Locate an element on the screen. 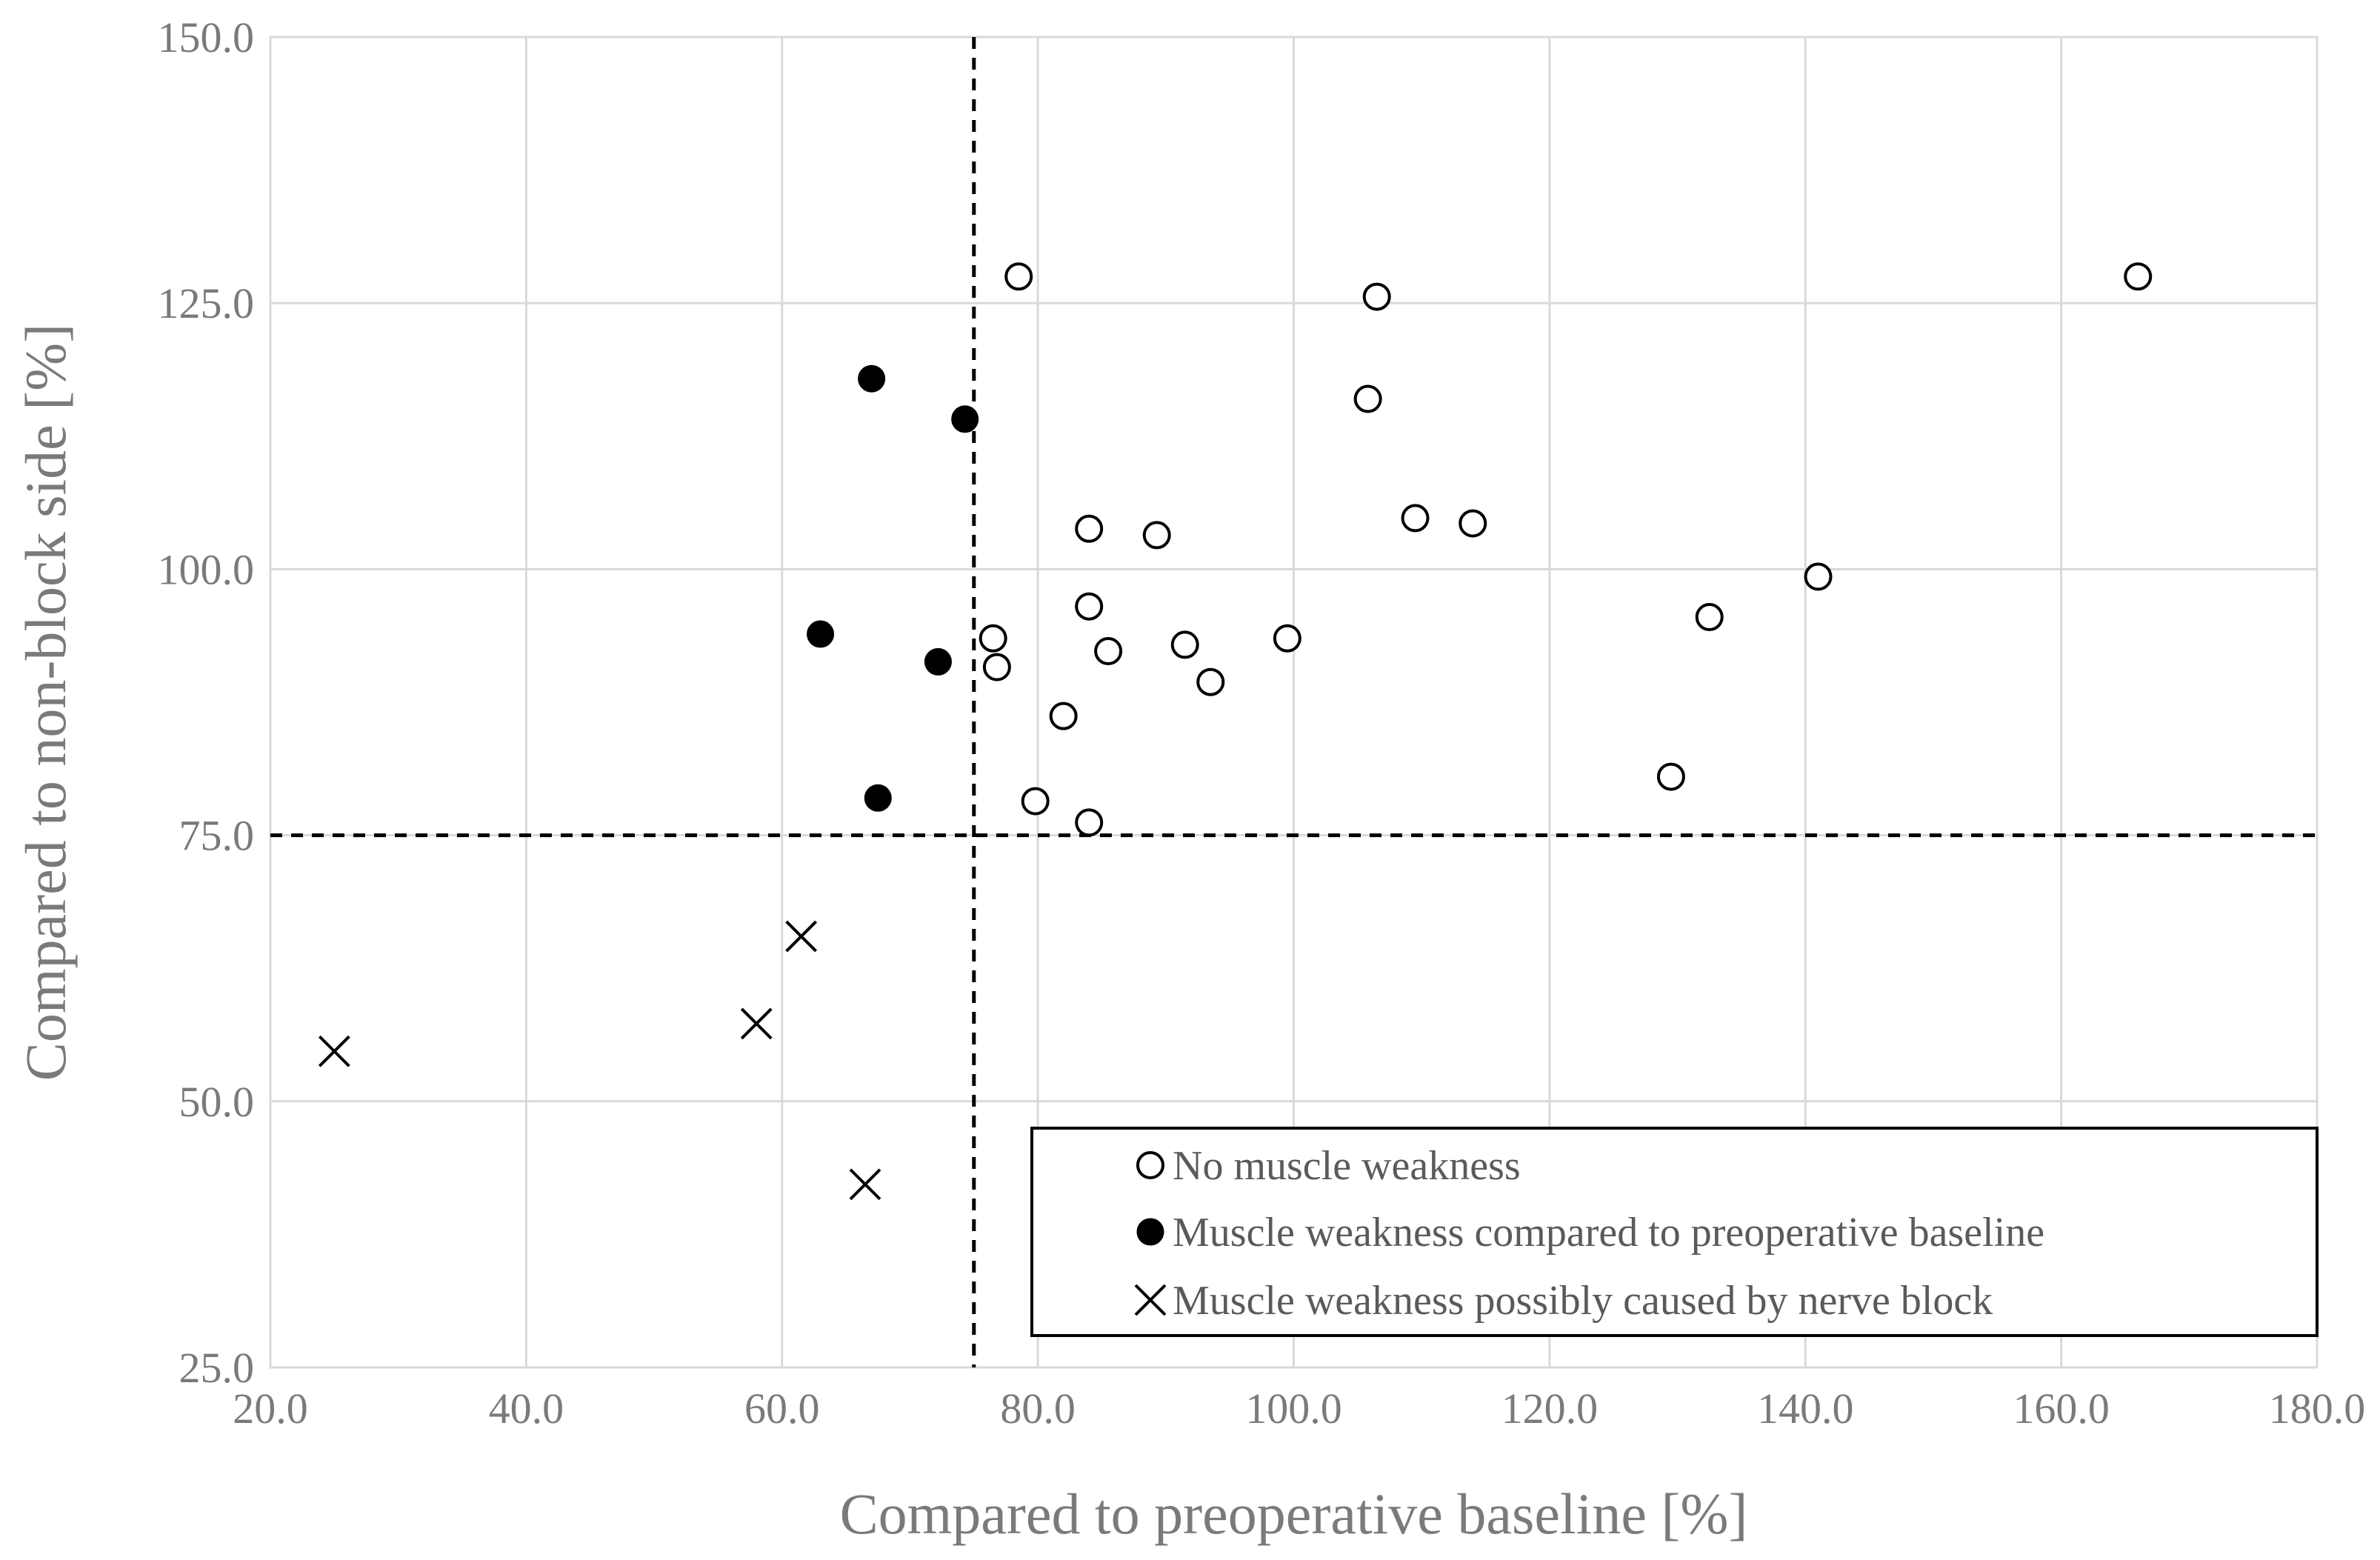  x-tick-label: 40.0 is located at coordinates (526, 1408).